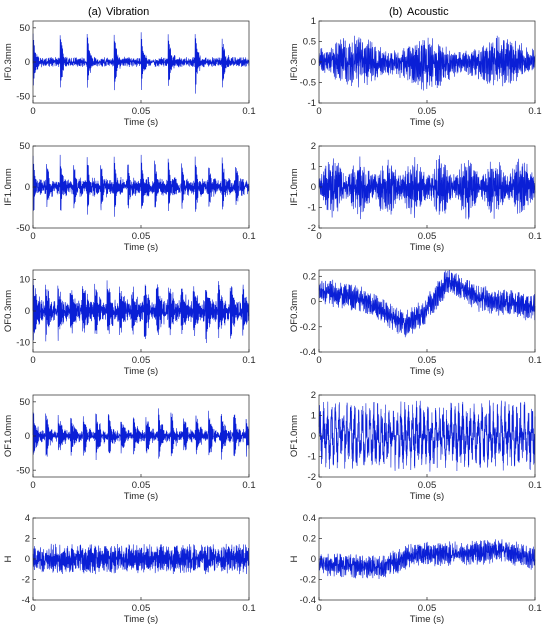  I want to click on column-title-vibration: (a) Vibration, so click(118, 12).